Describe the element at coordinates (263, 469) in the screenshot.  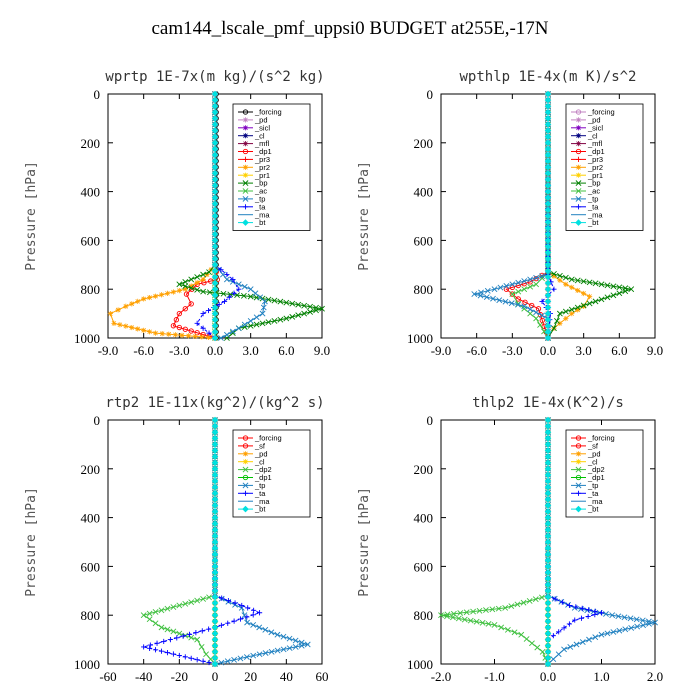
I see `legend-label: _dp2` at that location.